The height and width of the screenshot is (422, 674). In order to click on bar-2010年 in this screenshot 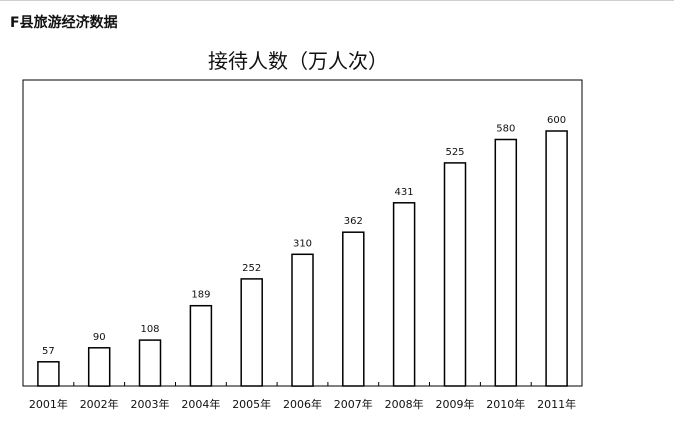, I will do `click(506, 262)`.